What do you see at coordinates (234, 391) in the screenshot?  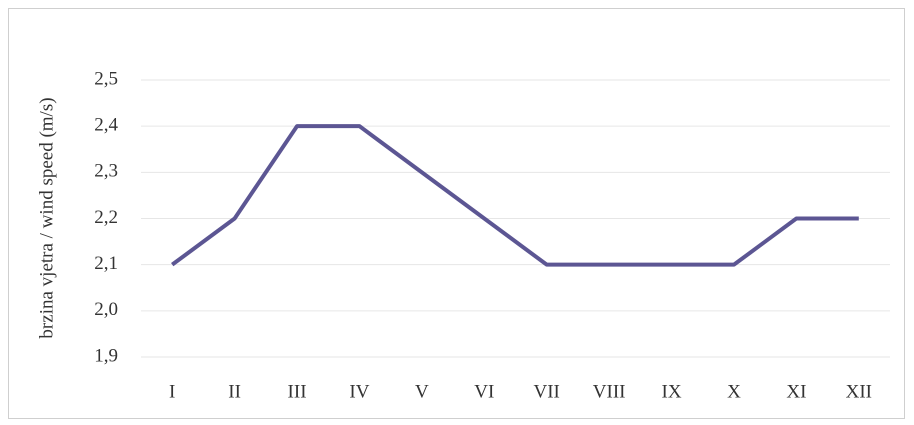 I see `x-tick-label: II` at bounding box center [234, 391].